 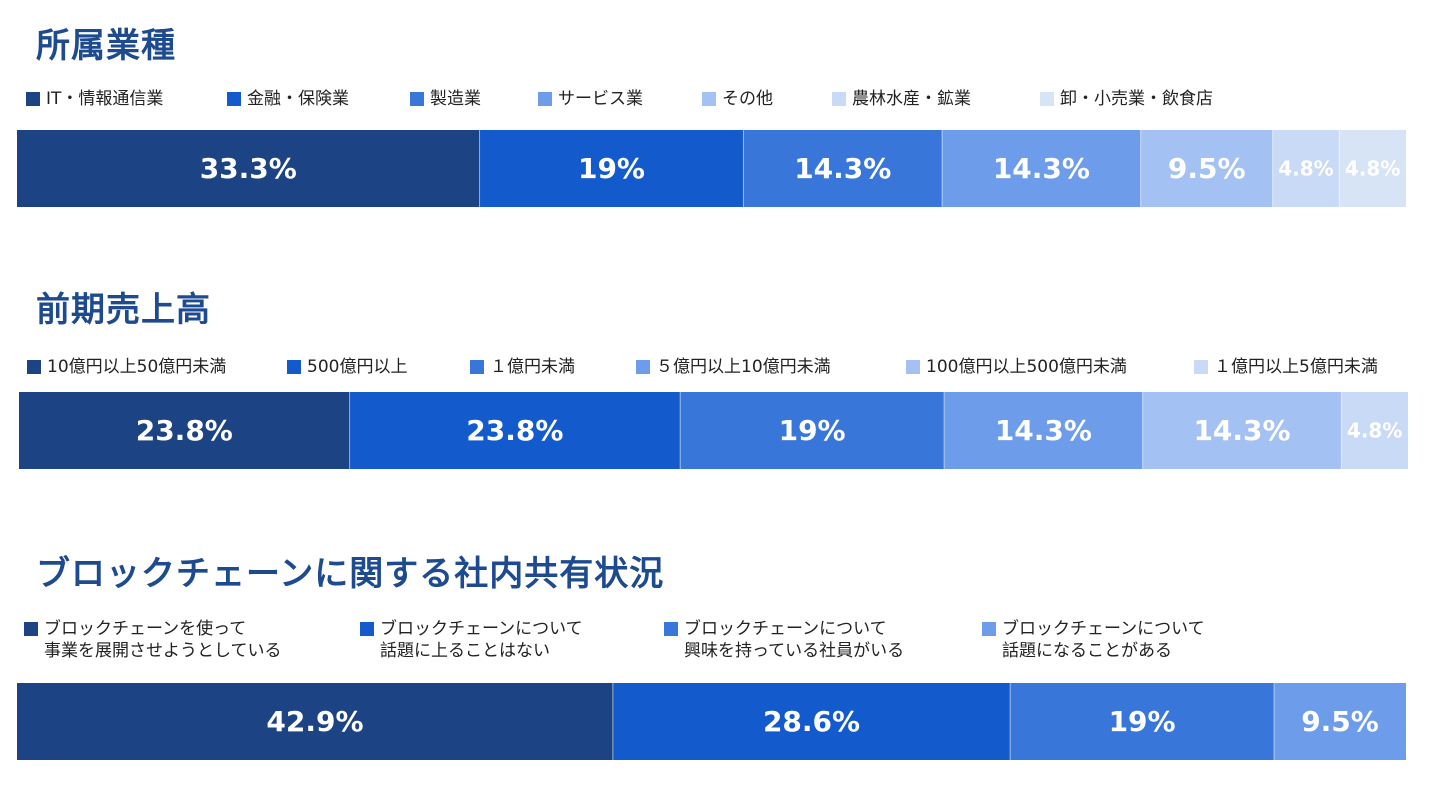 I want to click on legend-item: ブロックチェーンについて 話題になることがある, so click(x=1093, y=640).